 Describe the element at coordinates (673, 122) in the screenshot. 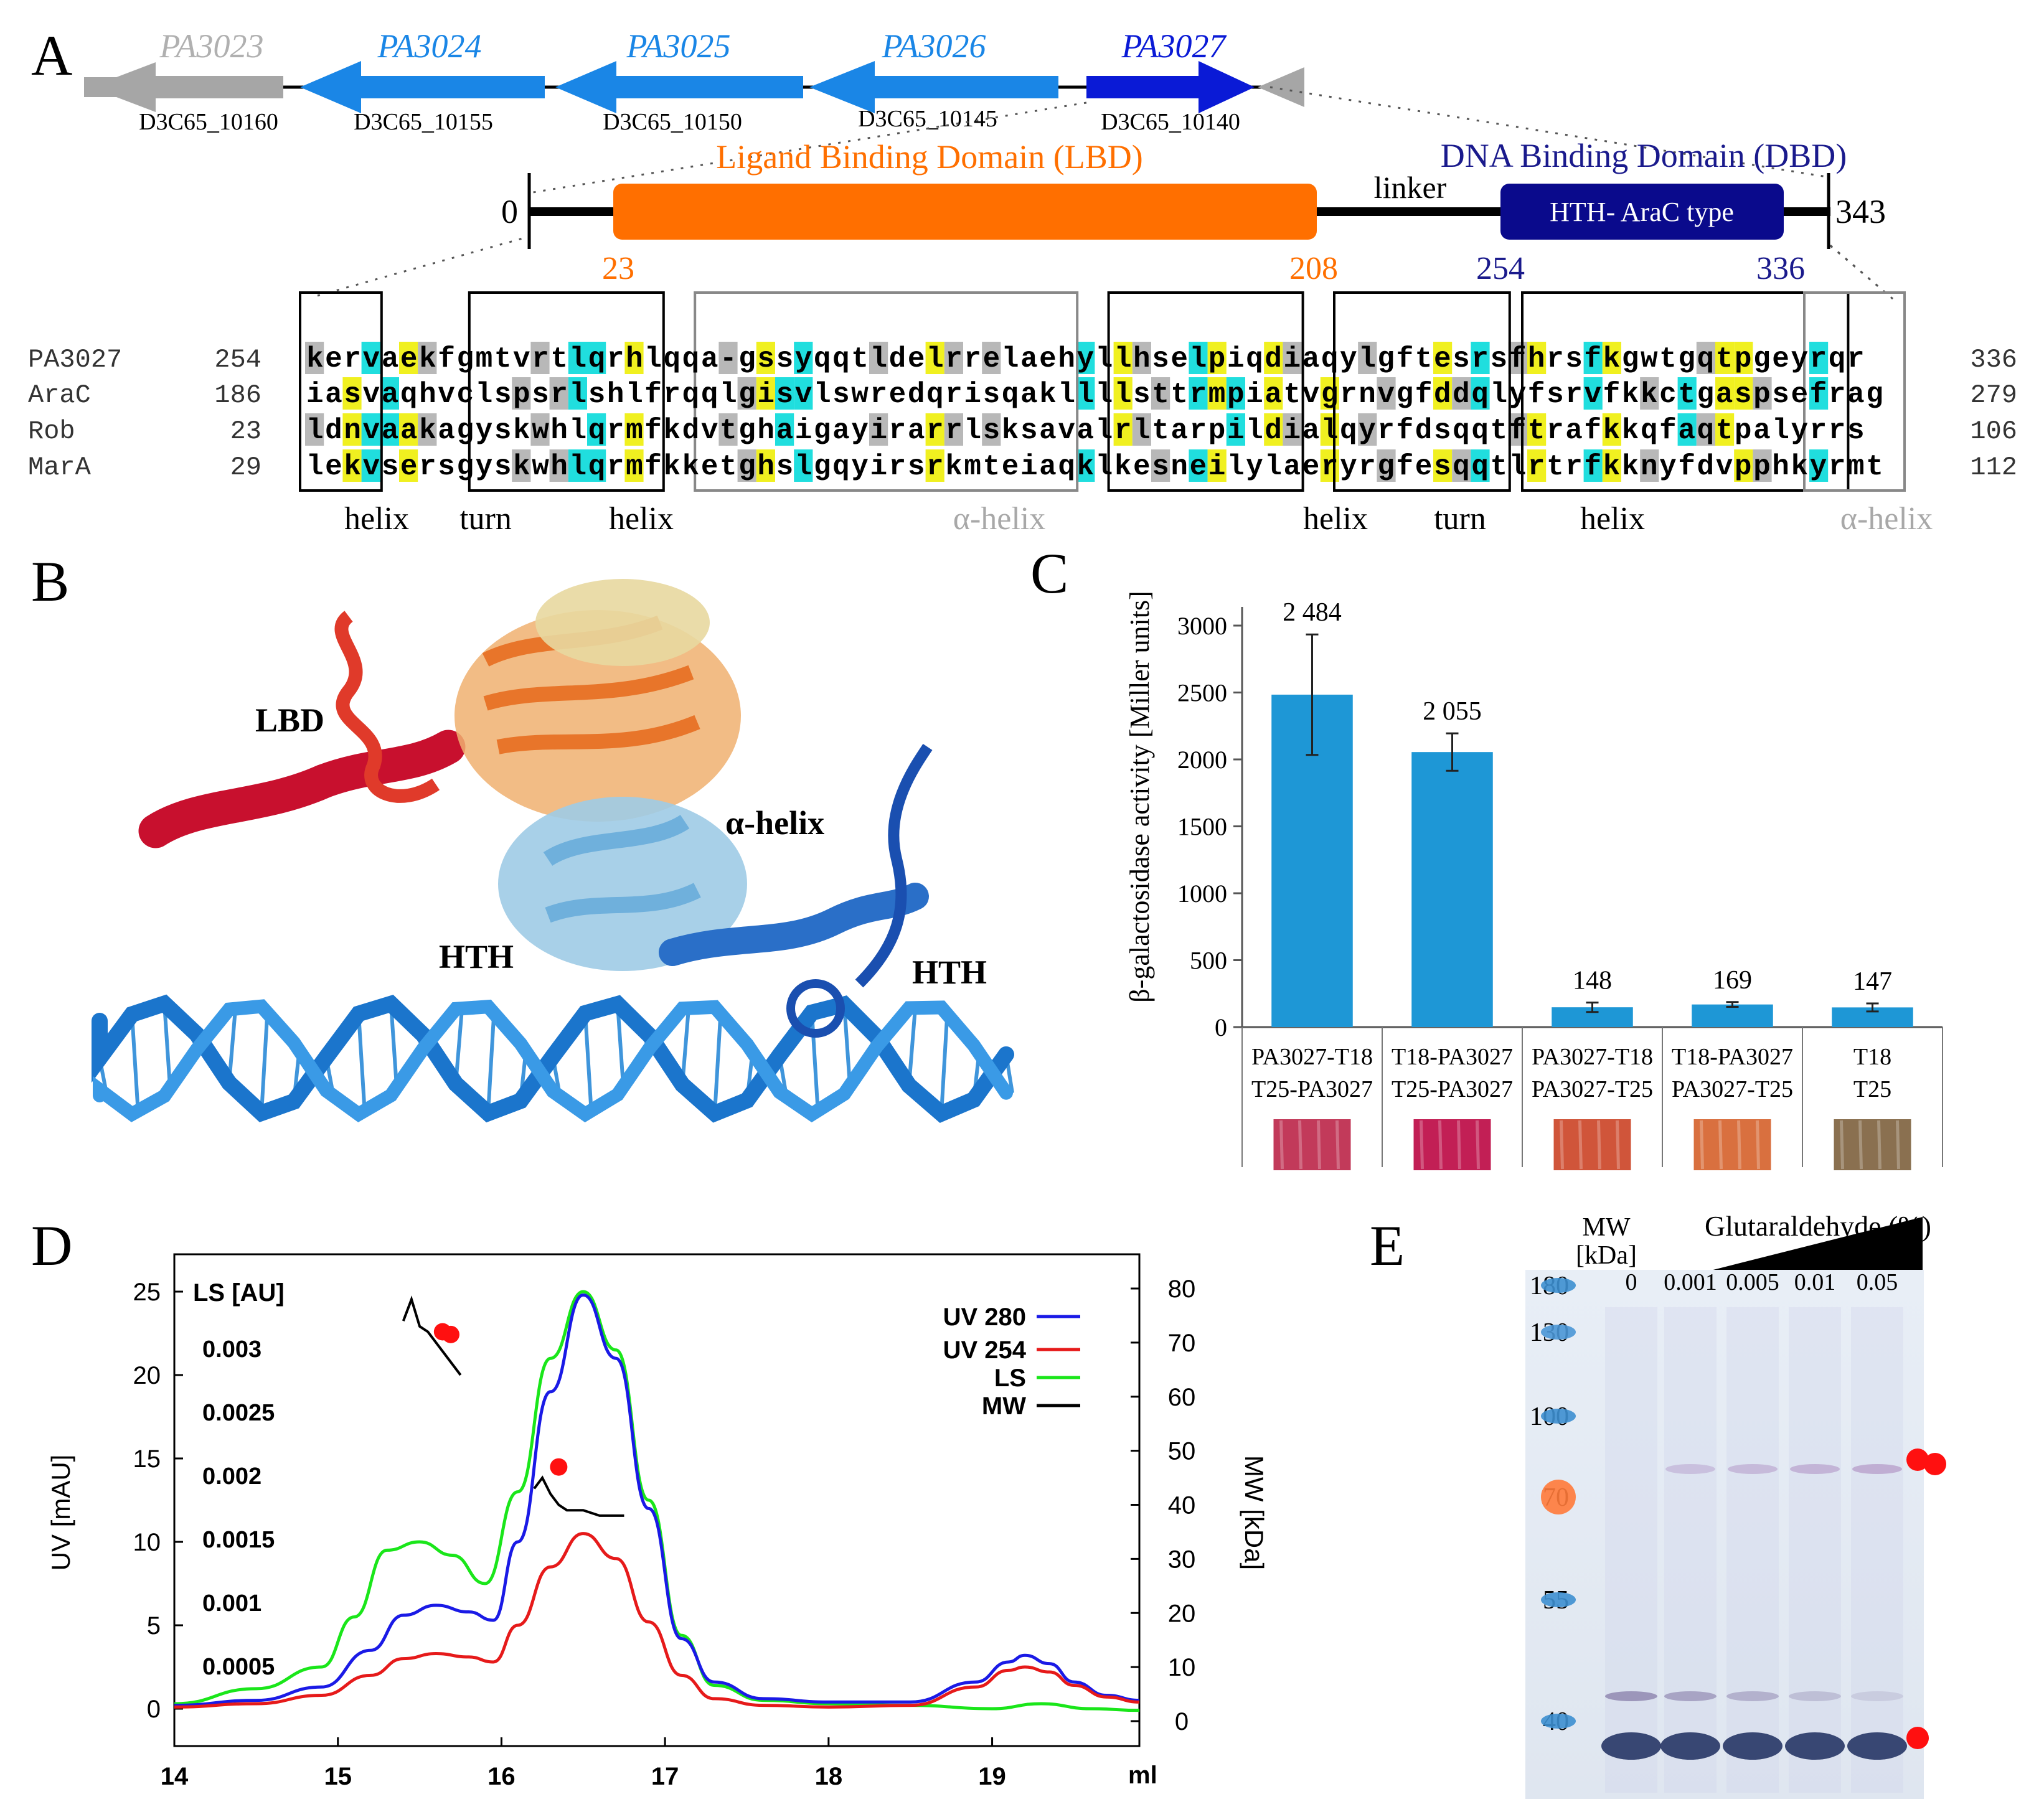

I see `locus-tag-10150: D3C65_10150` at that location.